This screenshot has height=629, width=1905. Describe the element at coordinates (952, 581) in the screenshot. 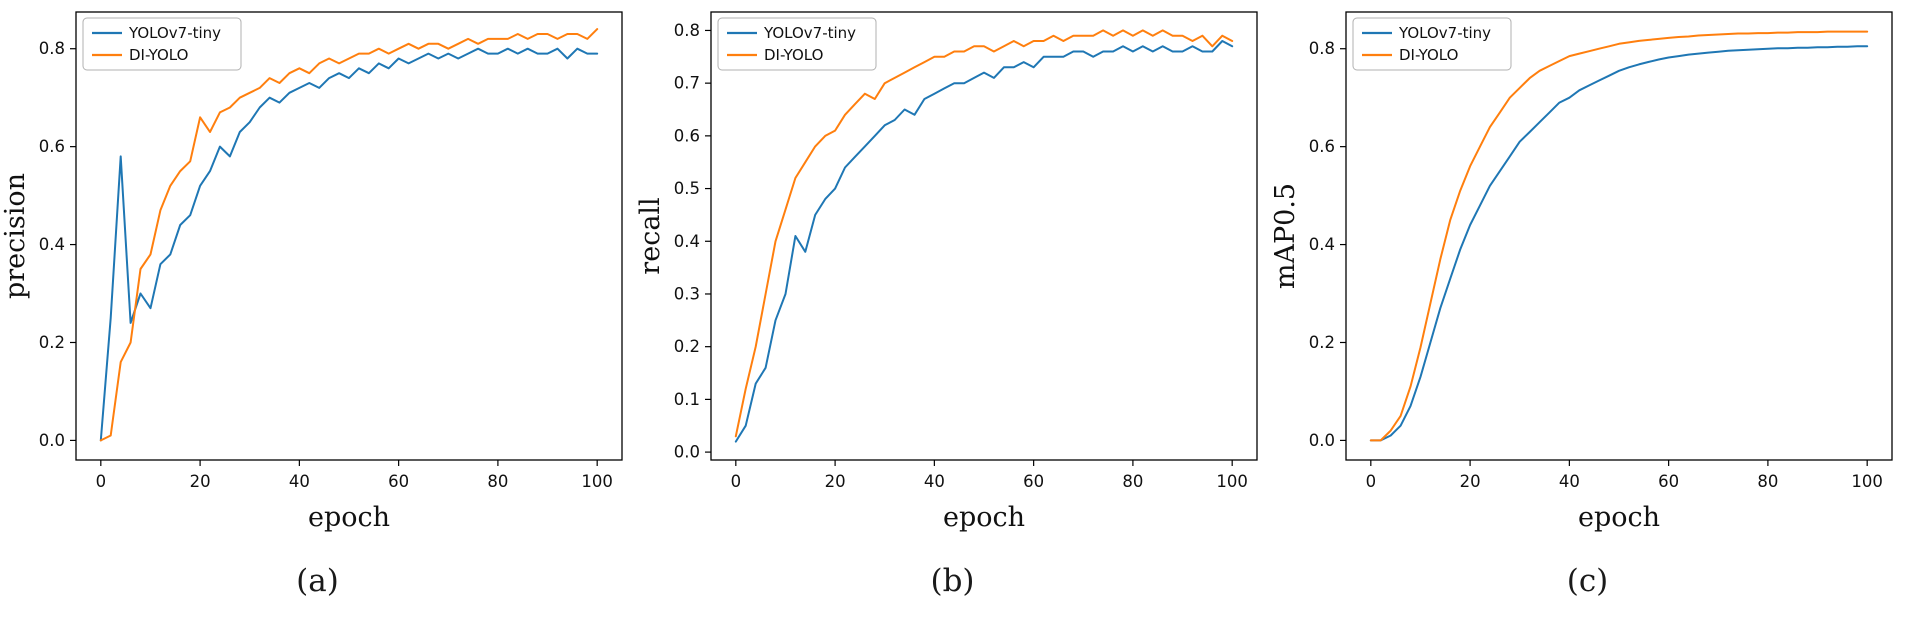

I see `subplot-caption-b: (b)` at that location.